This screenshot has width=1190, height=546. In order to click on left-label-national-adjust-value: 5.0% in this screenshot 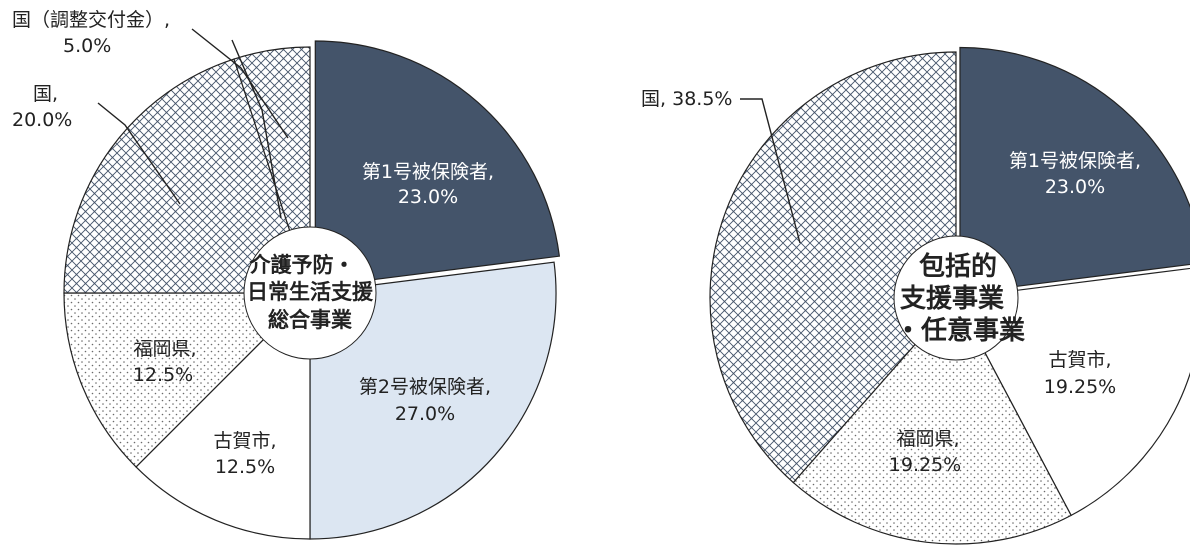, I will do `click(87, 46)`.